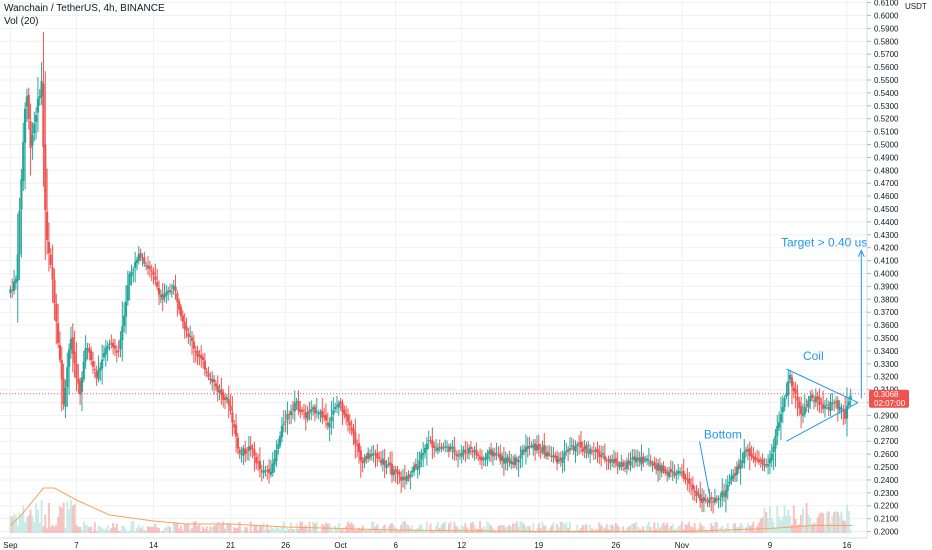 This screenshot has width=932, height=550. I want to click on x-tick-label: Sep, so click(10, 545).